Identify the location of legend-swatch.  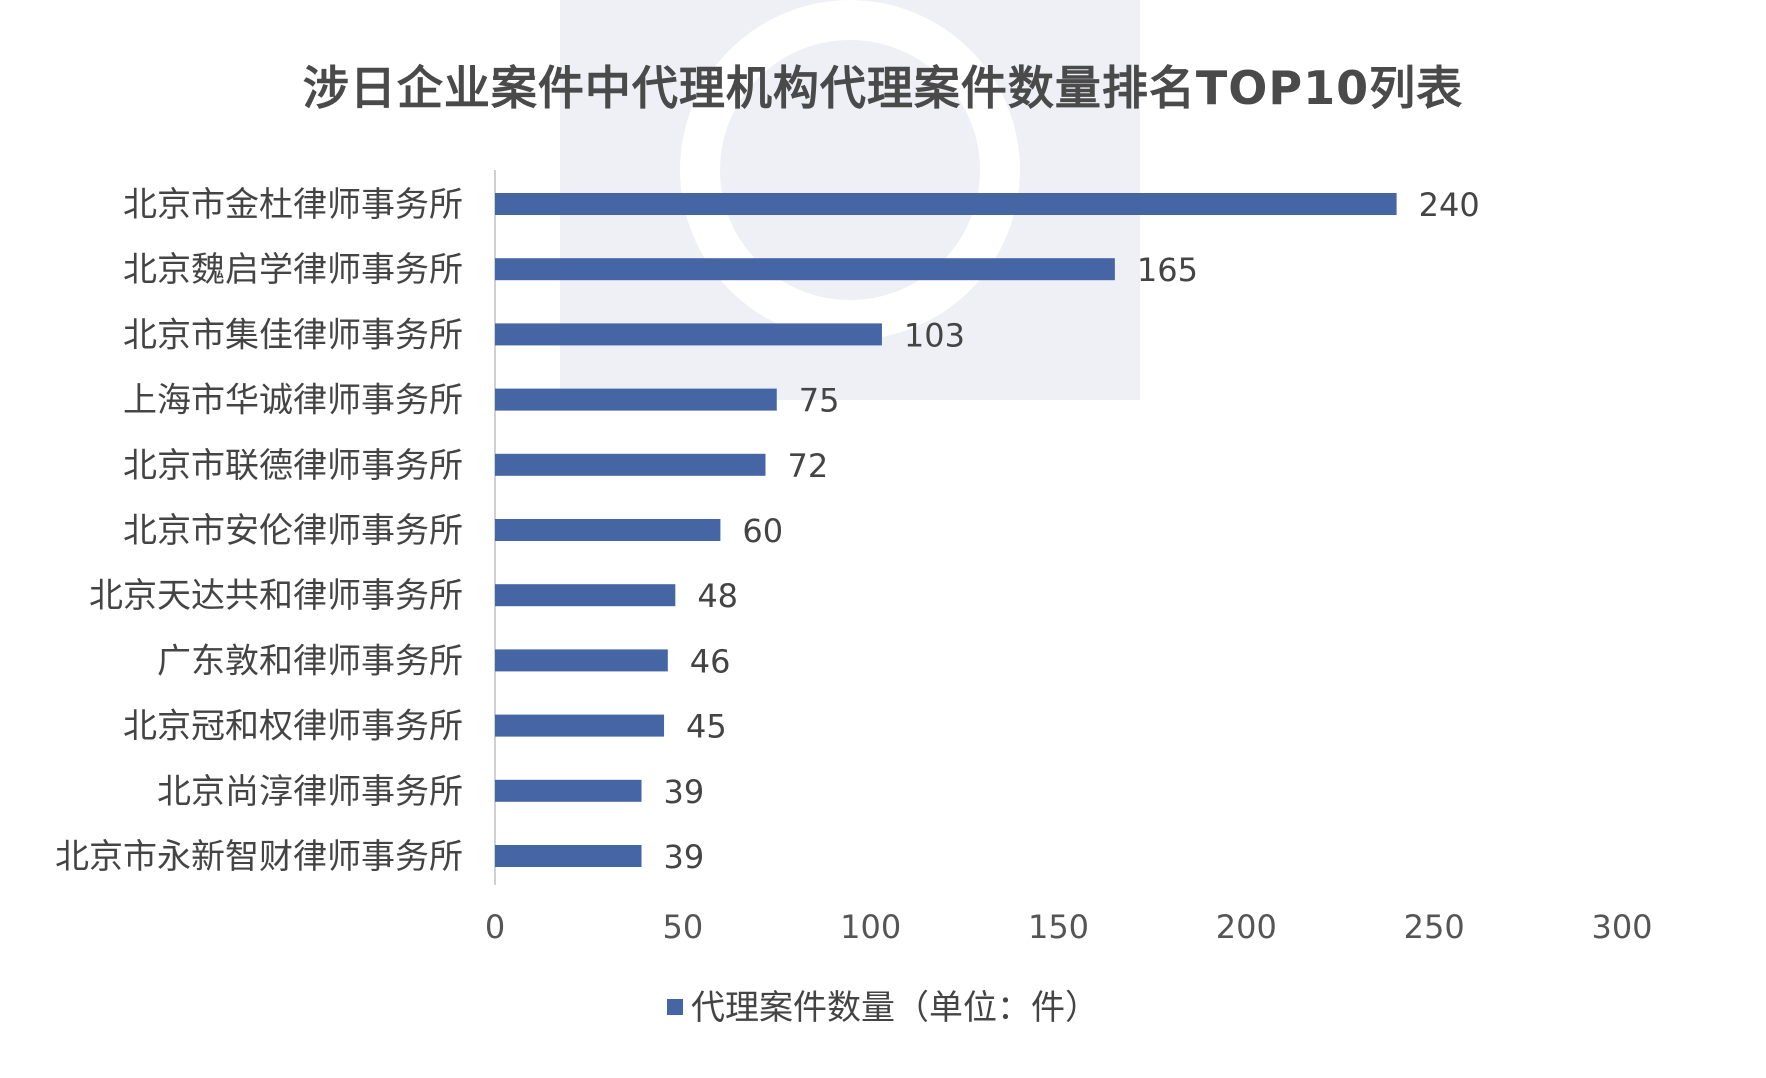
(675, 1006).